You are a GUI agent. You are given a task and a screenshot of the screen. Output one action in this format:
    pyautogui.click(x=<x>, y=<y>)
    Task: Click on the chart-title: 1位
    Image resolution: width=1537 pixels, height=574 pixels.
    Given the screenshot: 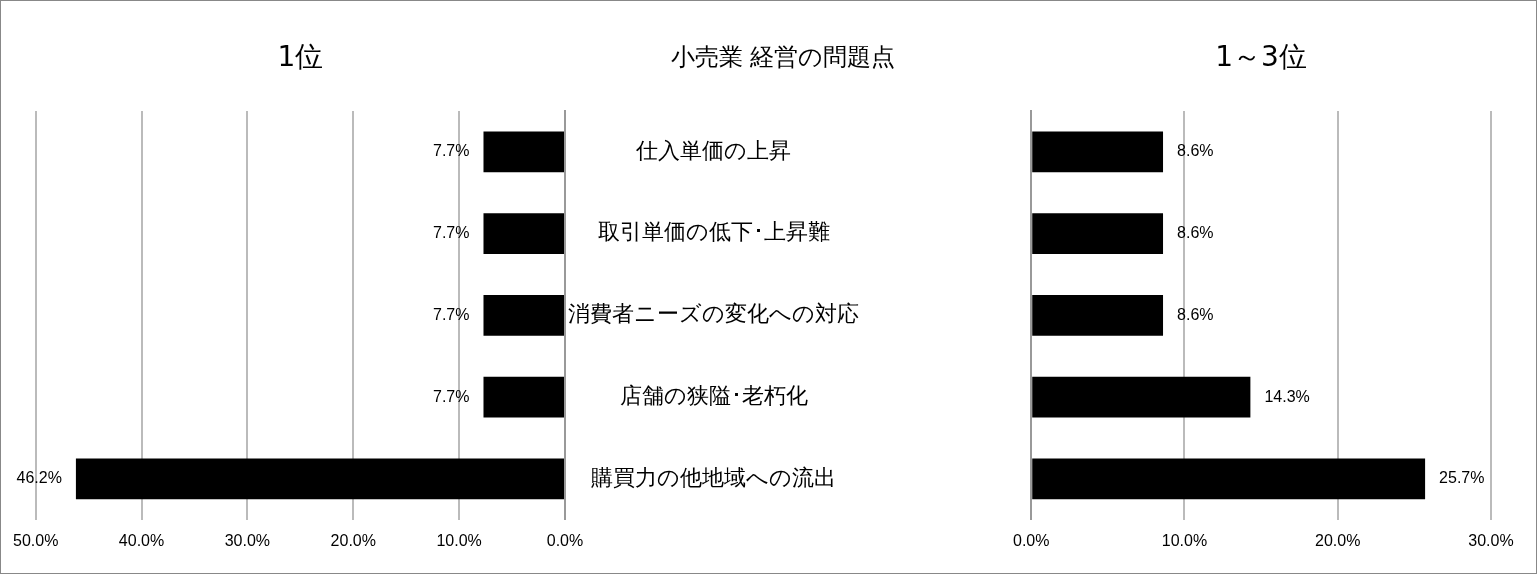 What is the action you would take?
    pyautogui.click(x=300, y=57)
    